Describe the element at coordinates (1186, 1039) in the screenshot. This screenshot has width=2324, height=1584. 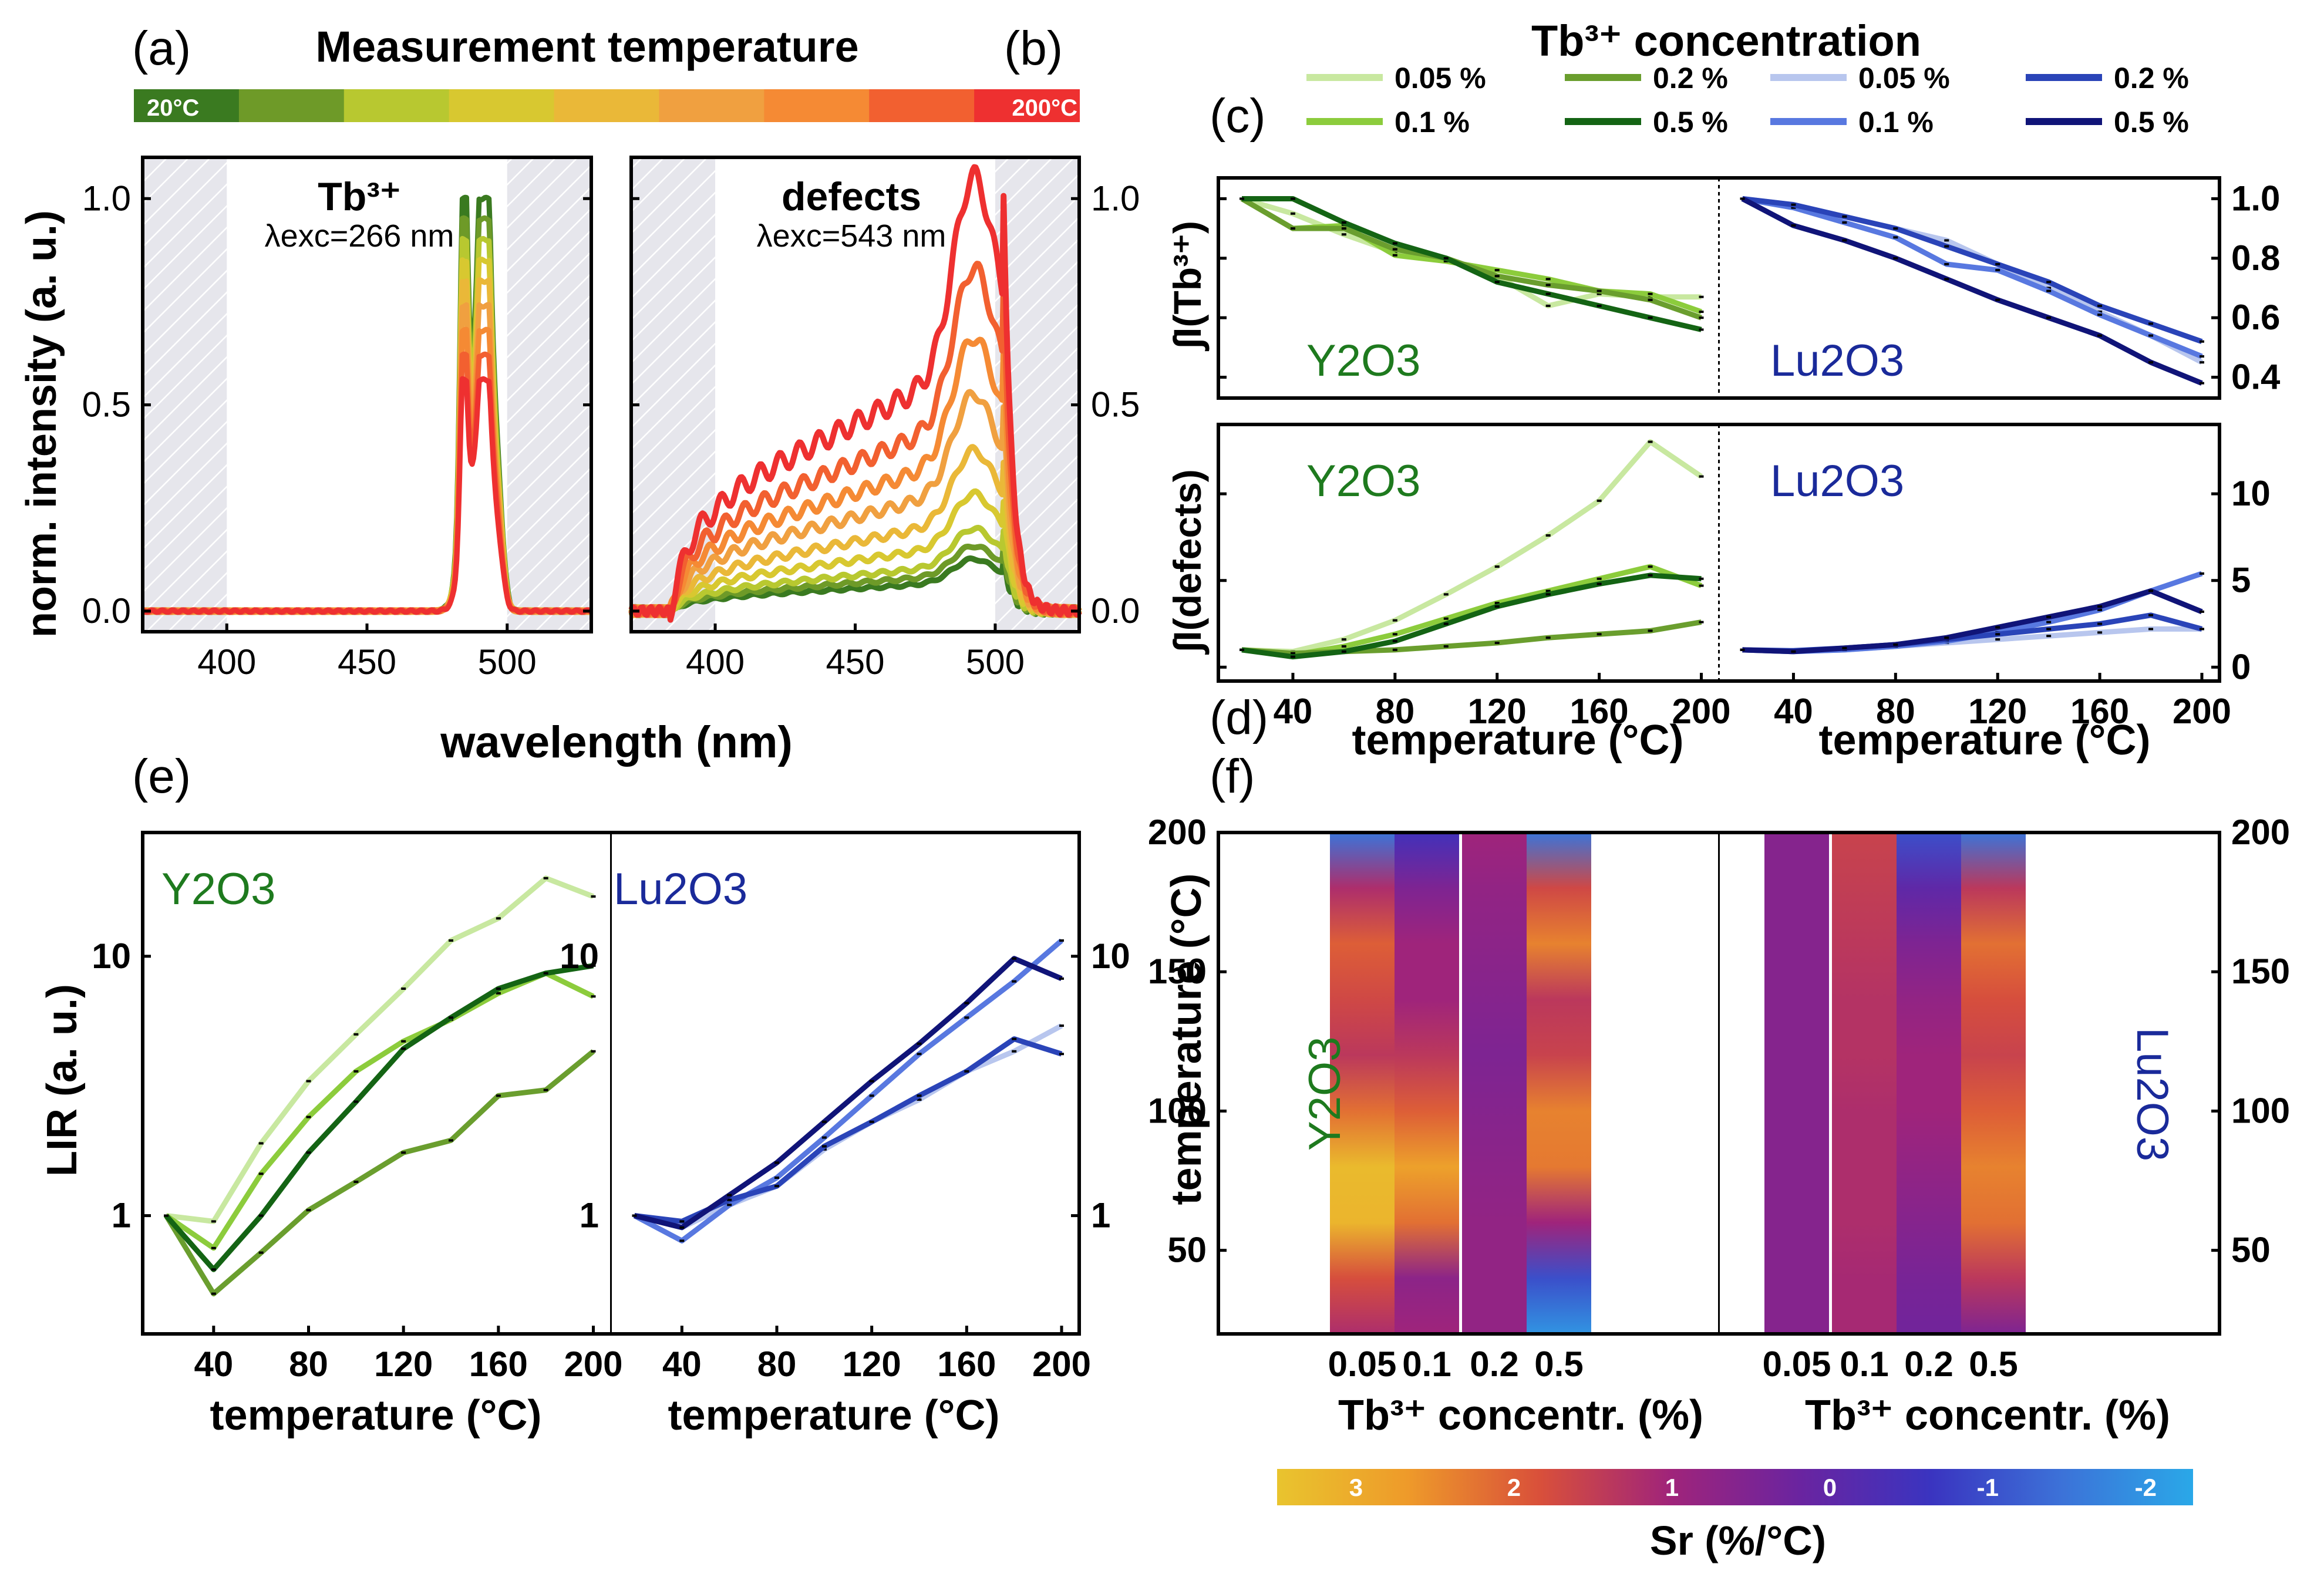
I see `panel-f-ylabel: temperature (°C)` at that location.